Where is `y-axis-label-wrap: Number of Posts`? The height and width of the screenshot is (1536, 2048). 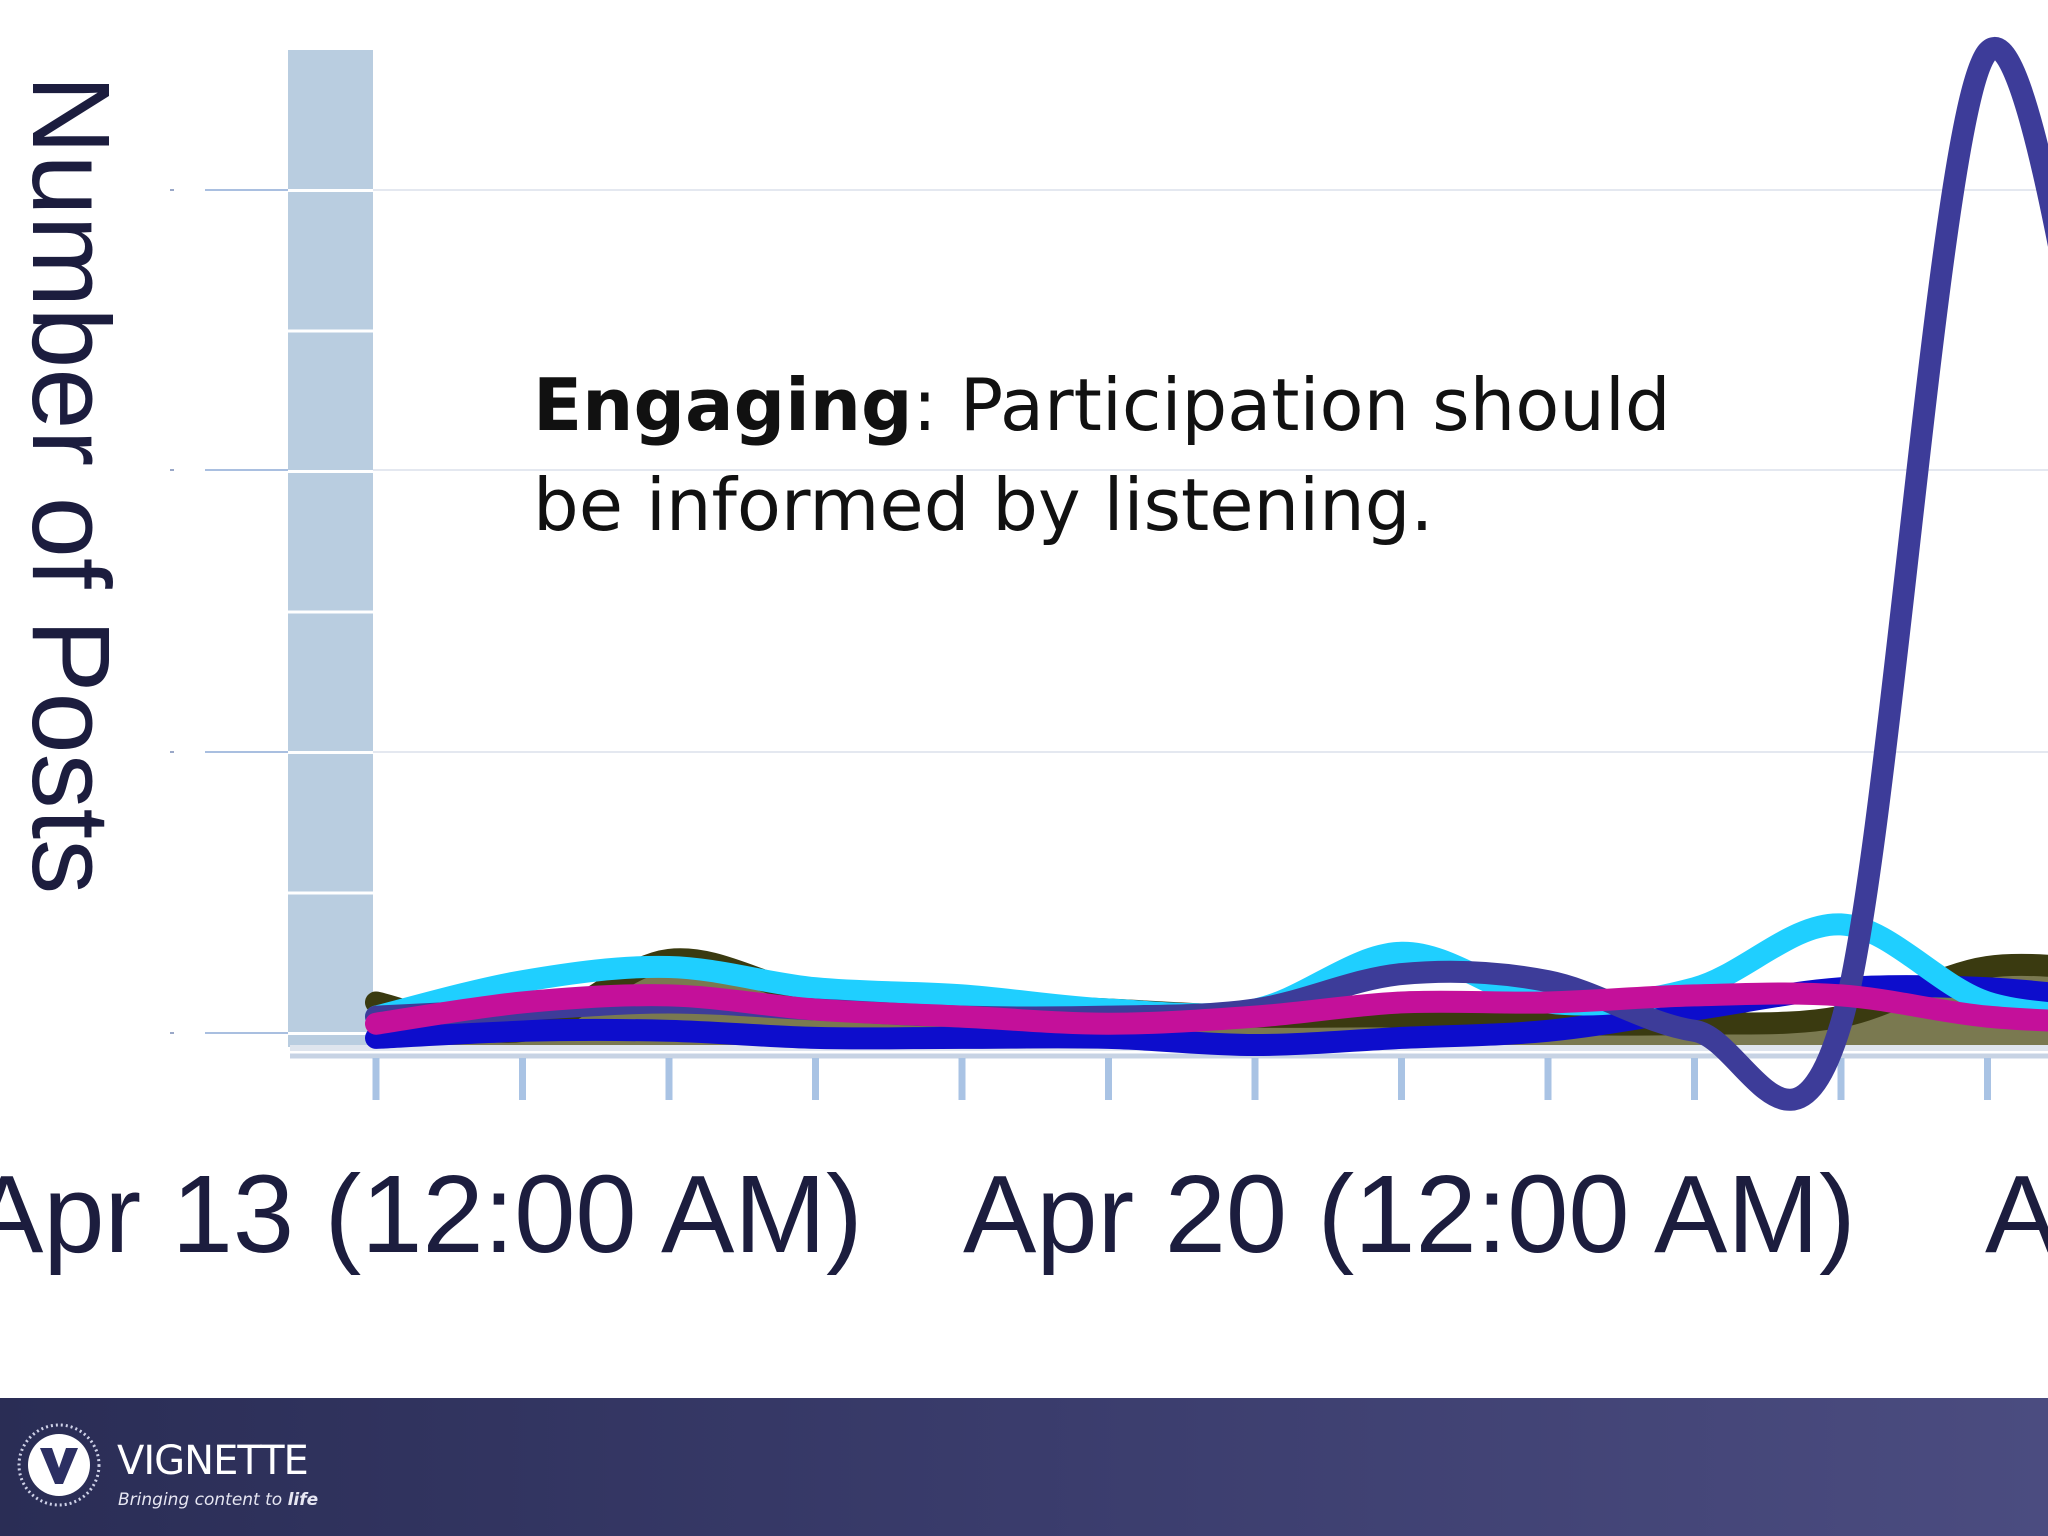
y-axis-label-wrap: Number of Posts is located at coordinates (70, 500).